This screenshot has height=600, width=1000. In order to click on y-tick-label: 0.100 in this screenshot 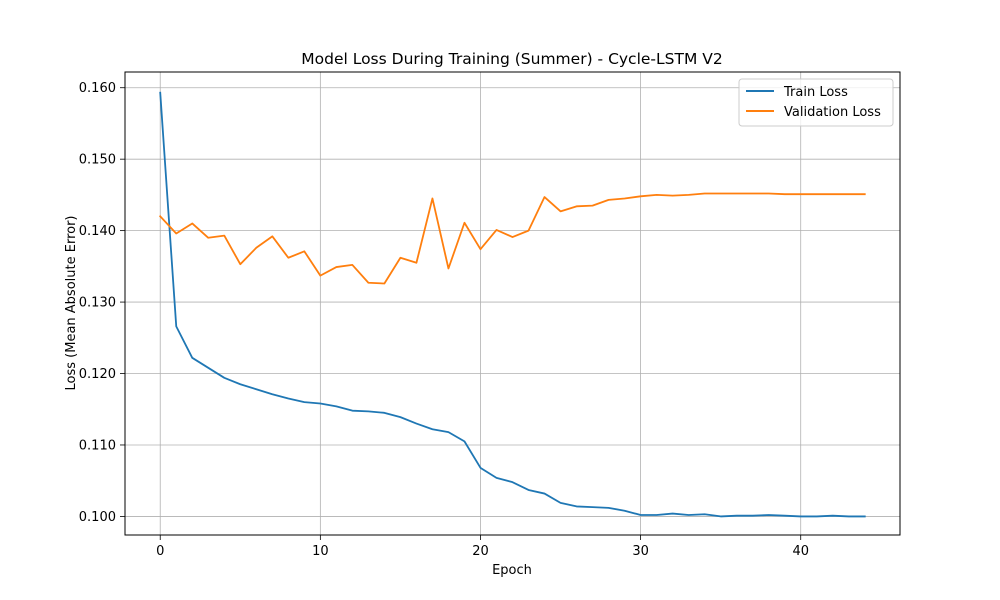, I will do `click(97, 517)`.